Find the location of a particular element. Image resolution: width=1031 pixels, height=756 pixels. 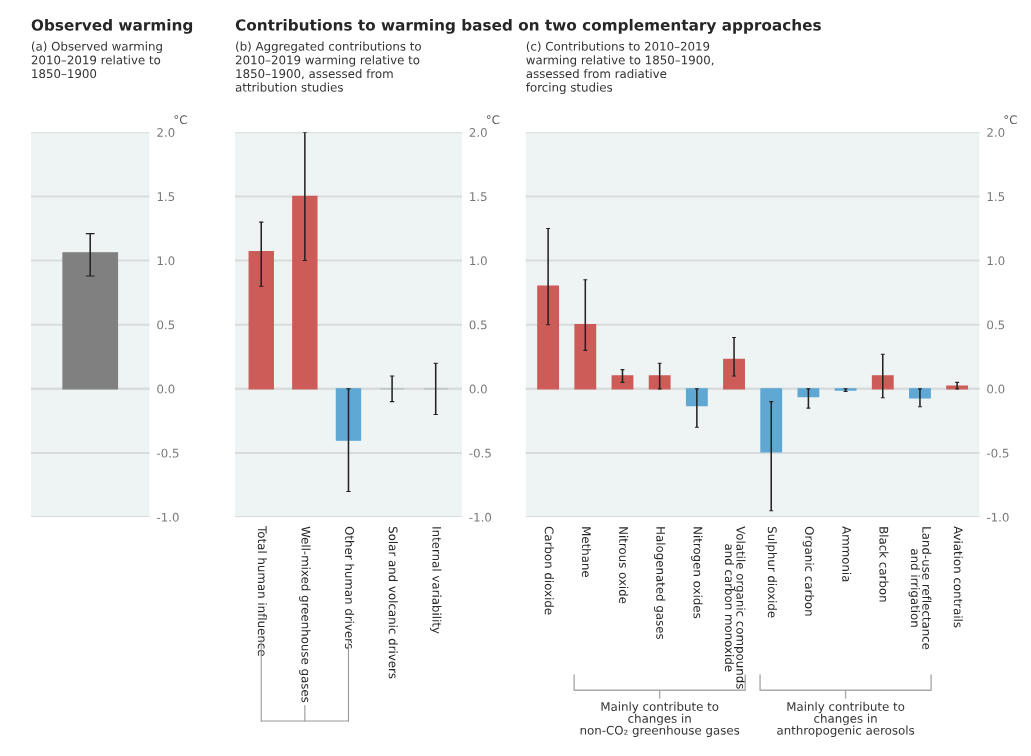

chart-title: Observed warming is located at coordinates (112, 26).